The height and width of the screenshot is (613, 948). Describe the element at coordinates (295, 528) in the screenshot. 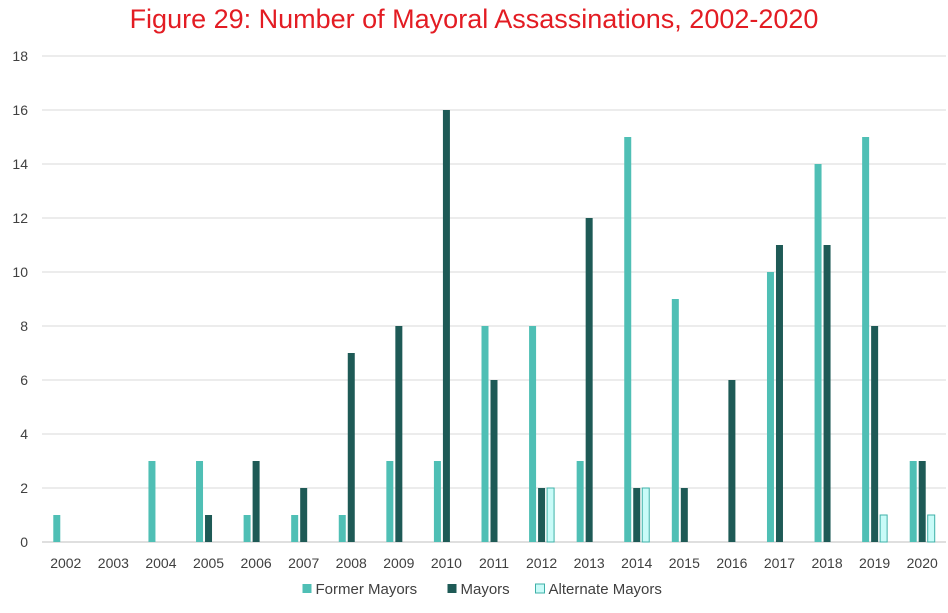

I see `bar-former-mayors-2007` at that location.